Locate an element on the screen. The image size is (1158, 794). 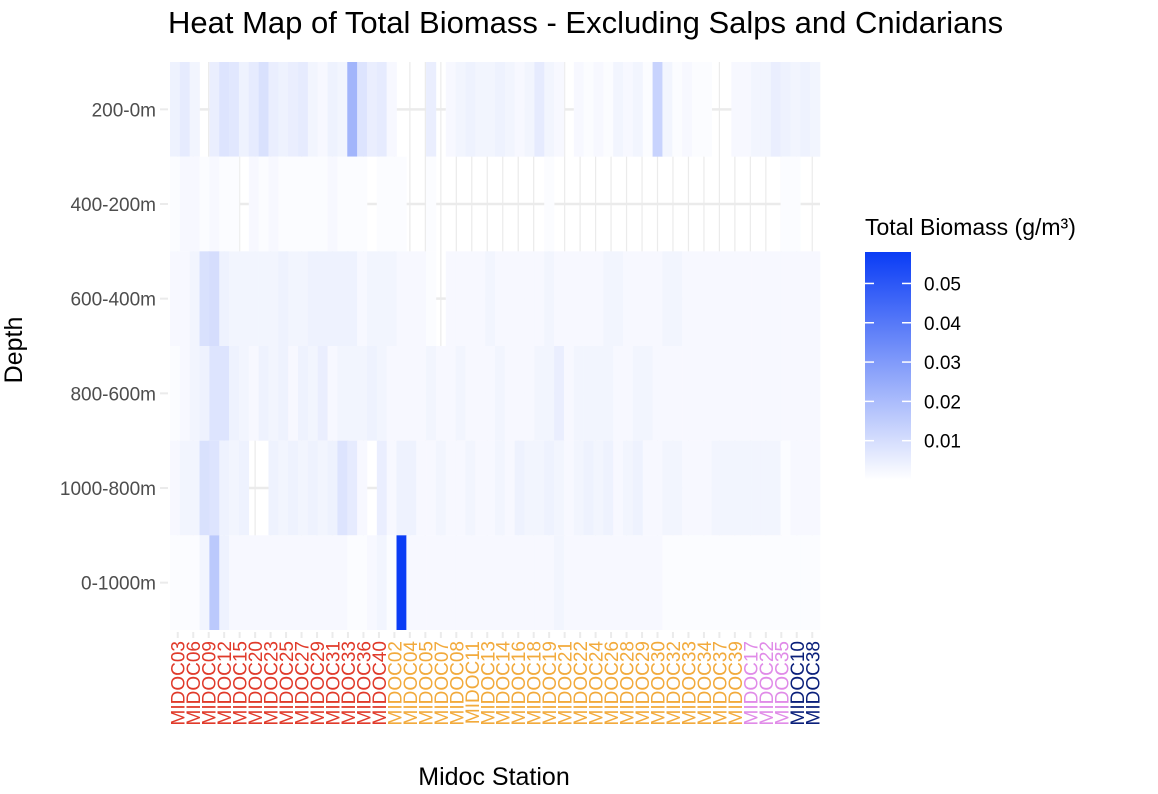
x-tick-label: MIDOC26 is located at coordinates (612, 683).